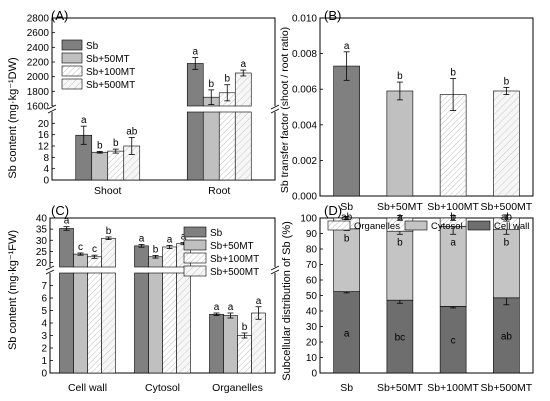  Describe the element at coordinates (44, 324) in the screenshot. I see `panel-c-tick-label: 4` at that location.